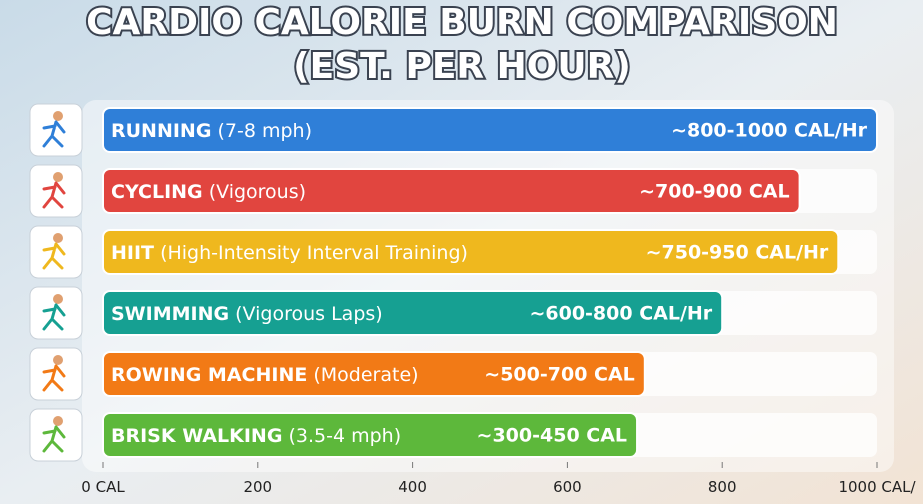 This screenshot has width=923, height=504. What do you see at coordinates (365, 375) in the screenshot?
I see `category-detail: (Moderate)` at bounding box center [365, 375].